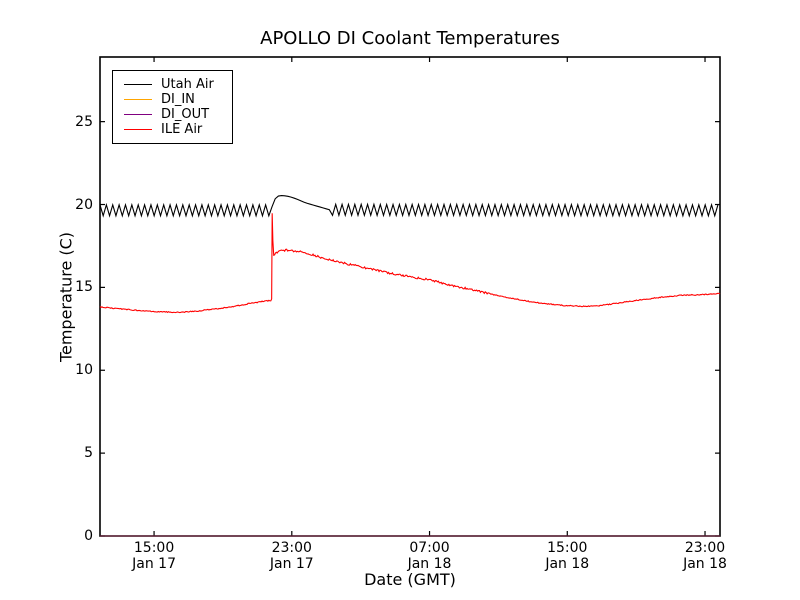 The height and width of the screenshot is (600, 800). Describe the element at coordinates (410, 38) in the screenshot. I see `chart-title: APOLLO DI Coolant Temperatures` at that location.